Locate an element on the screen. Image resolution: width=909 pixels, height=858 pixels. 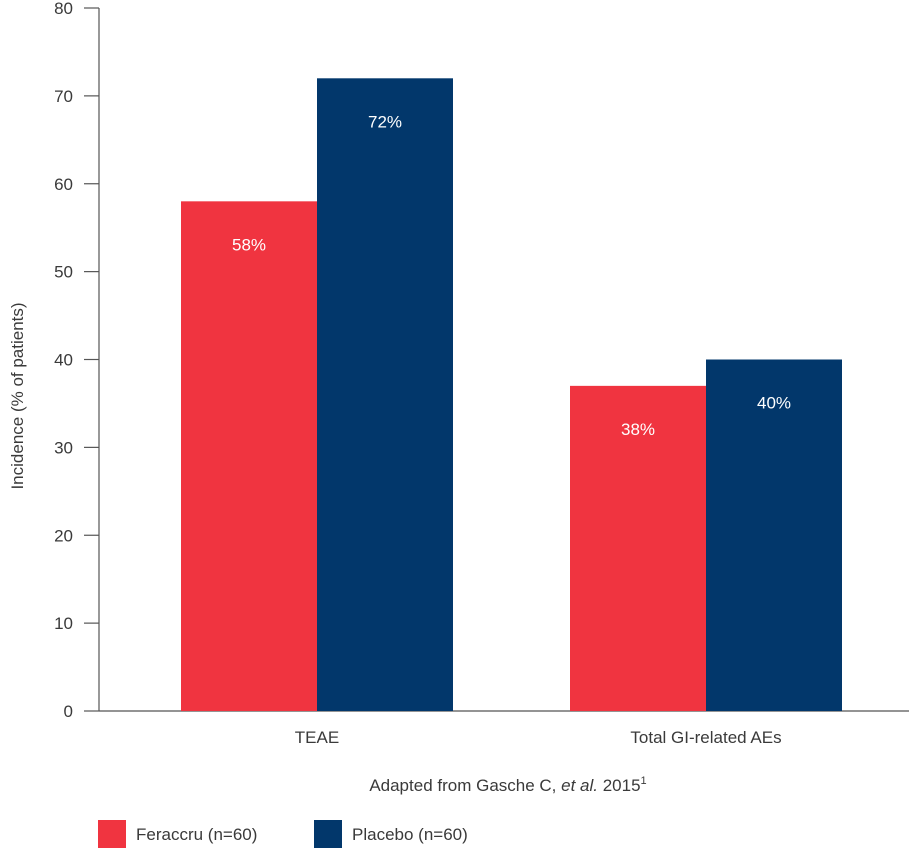
y-tick-label-50: 50 is located at coordinates (63, 272).